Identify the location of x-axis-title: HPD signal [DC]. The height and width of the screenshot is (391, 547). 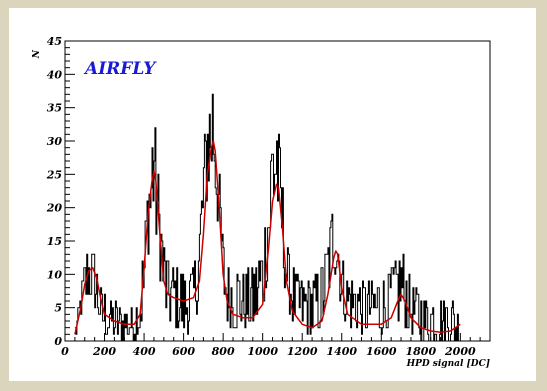
(448, 364).